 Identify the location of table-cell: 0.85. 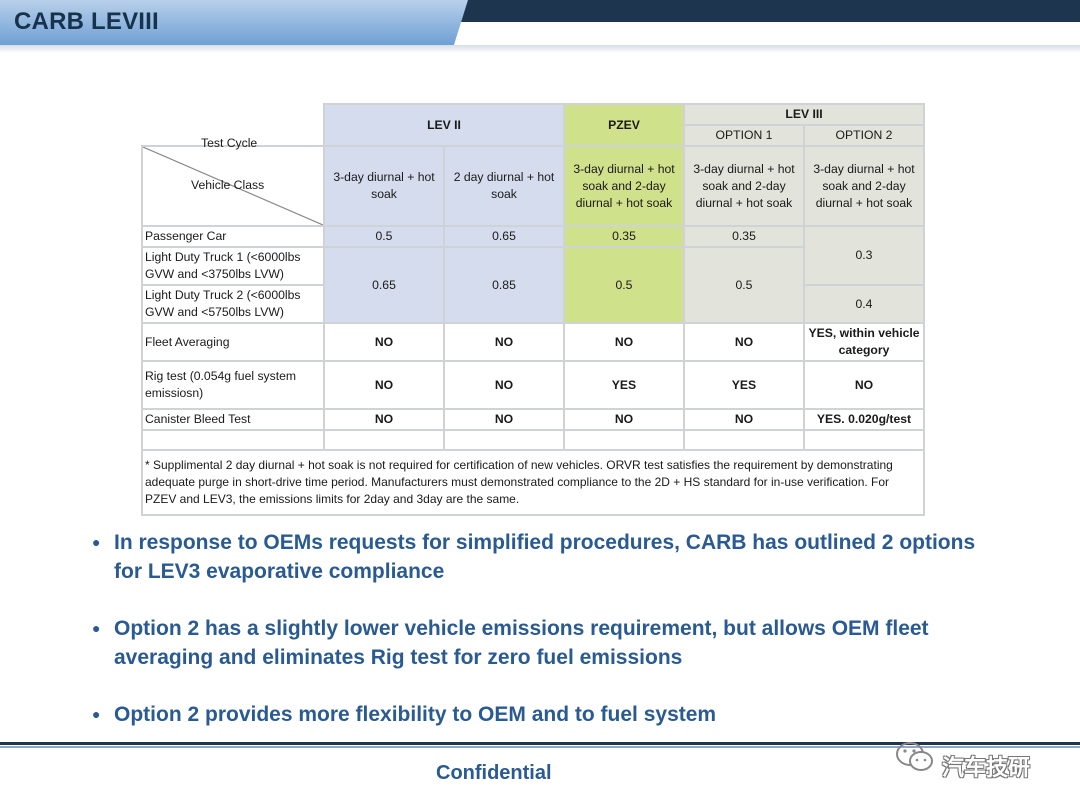
(504, 285).